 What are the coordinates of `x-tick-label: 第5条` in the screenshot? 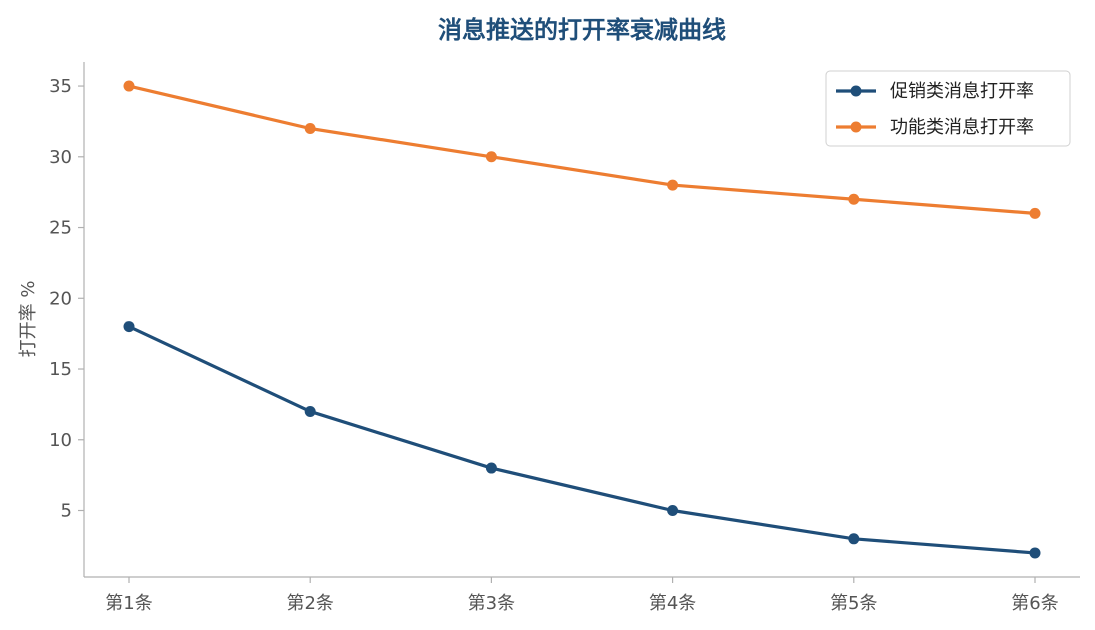 It's located at (853, 603).